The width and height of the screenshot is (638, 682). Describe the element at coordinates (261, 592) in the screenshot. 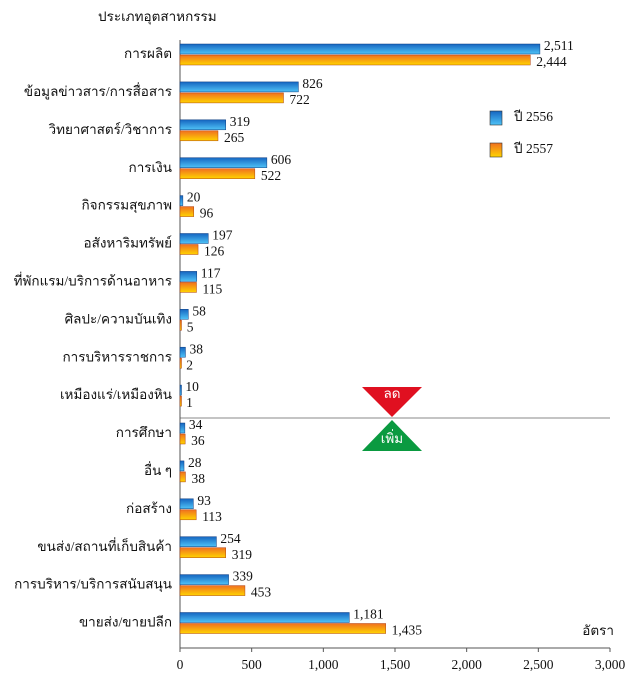

I see `value-label: 453` at that location.